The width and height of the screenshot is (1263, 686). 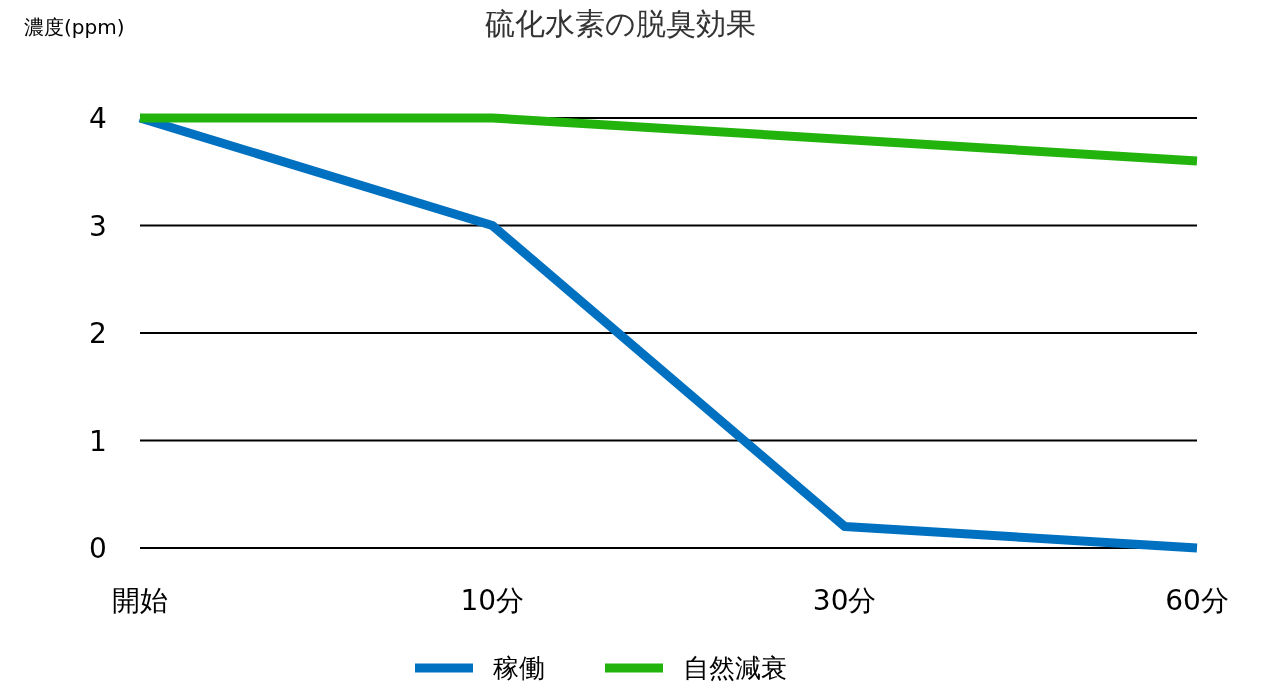 What do you see at coordinates (98, 333) in the screenshot?
I see `y-tick-label: 2` at bounding box center [98, 333].